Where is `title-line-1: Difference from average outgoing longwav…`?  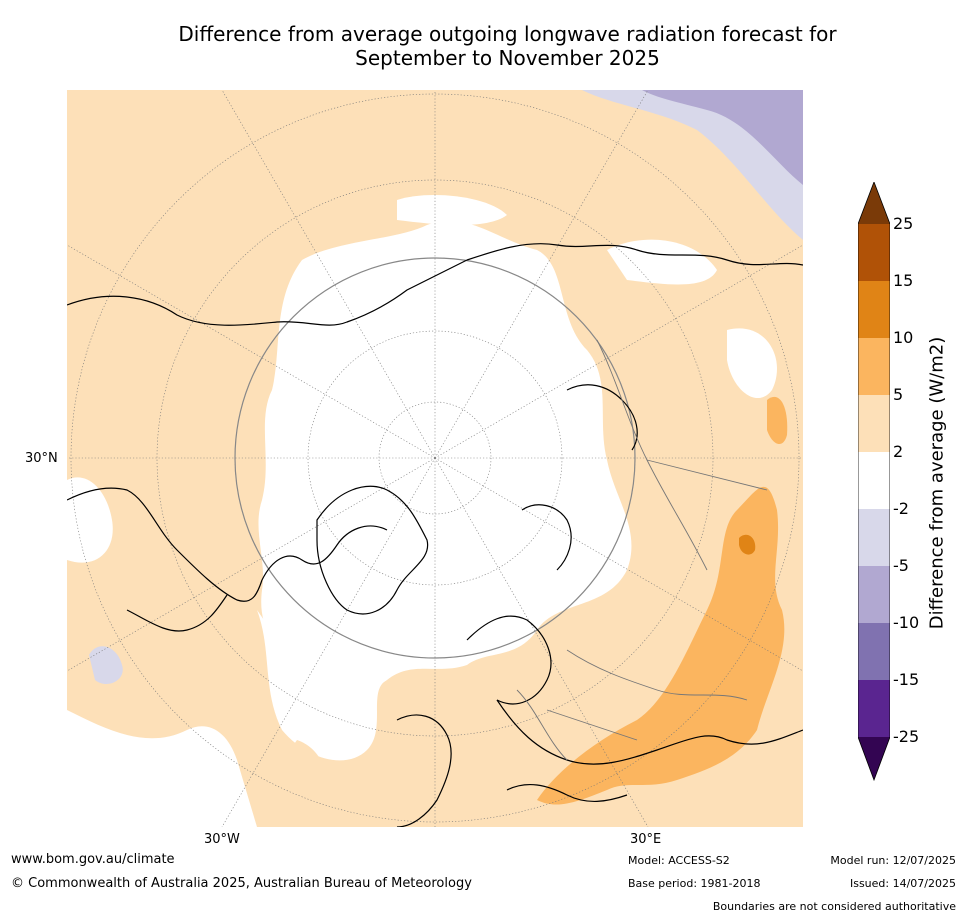
title-line-1: Difference from average outgoing longwav… is located at coordinates (507, 34).